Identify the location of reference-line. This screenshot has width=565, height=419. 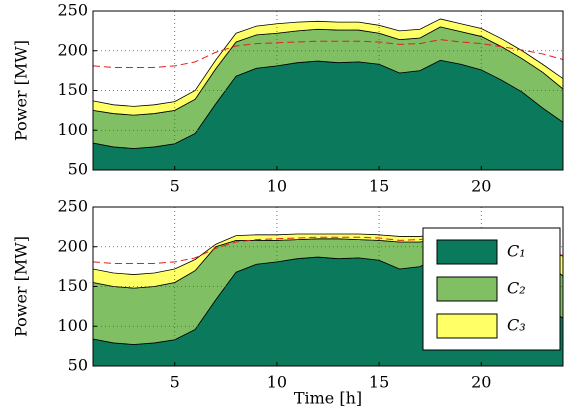
(328, 53).